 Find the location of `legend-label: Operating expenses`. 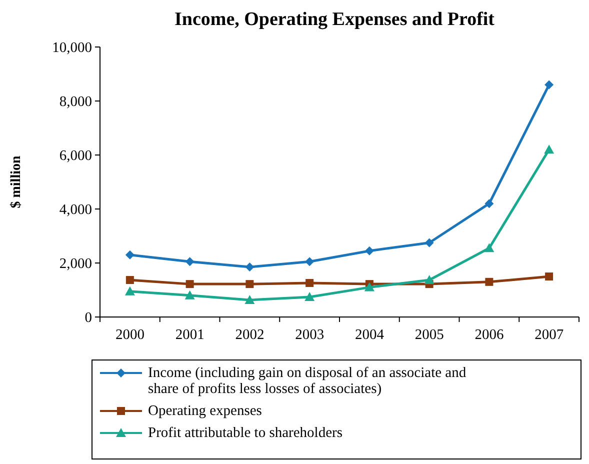

legend-label: Operating expenses is located at coordinates (205, 411).